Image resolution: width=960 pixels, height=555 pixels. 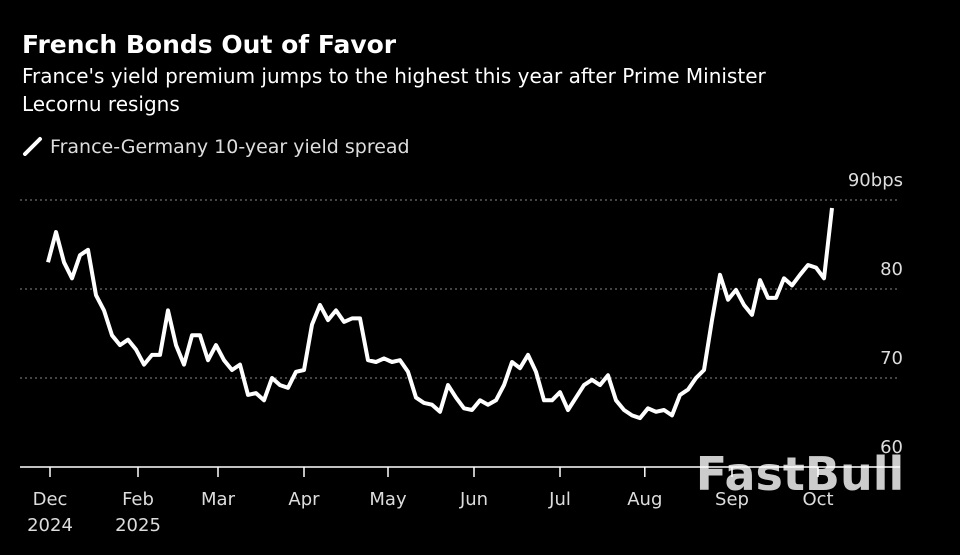 I want to click on chart-title: French Bonds Out of Favor, so click(x=209, y=44).